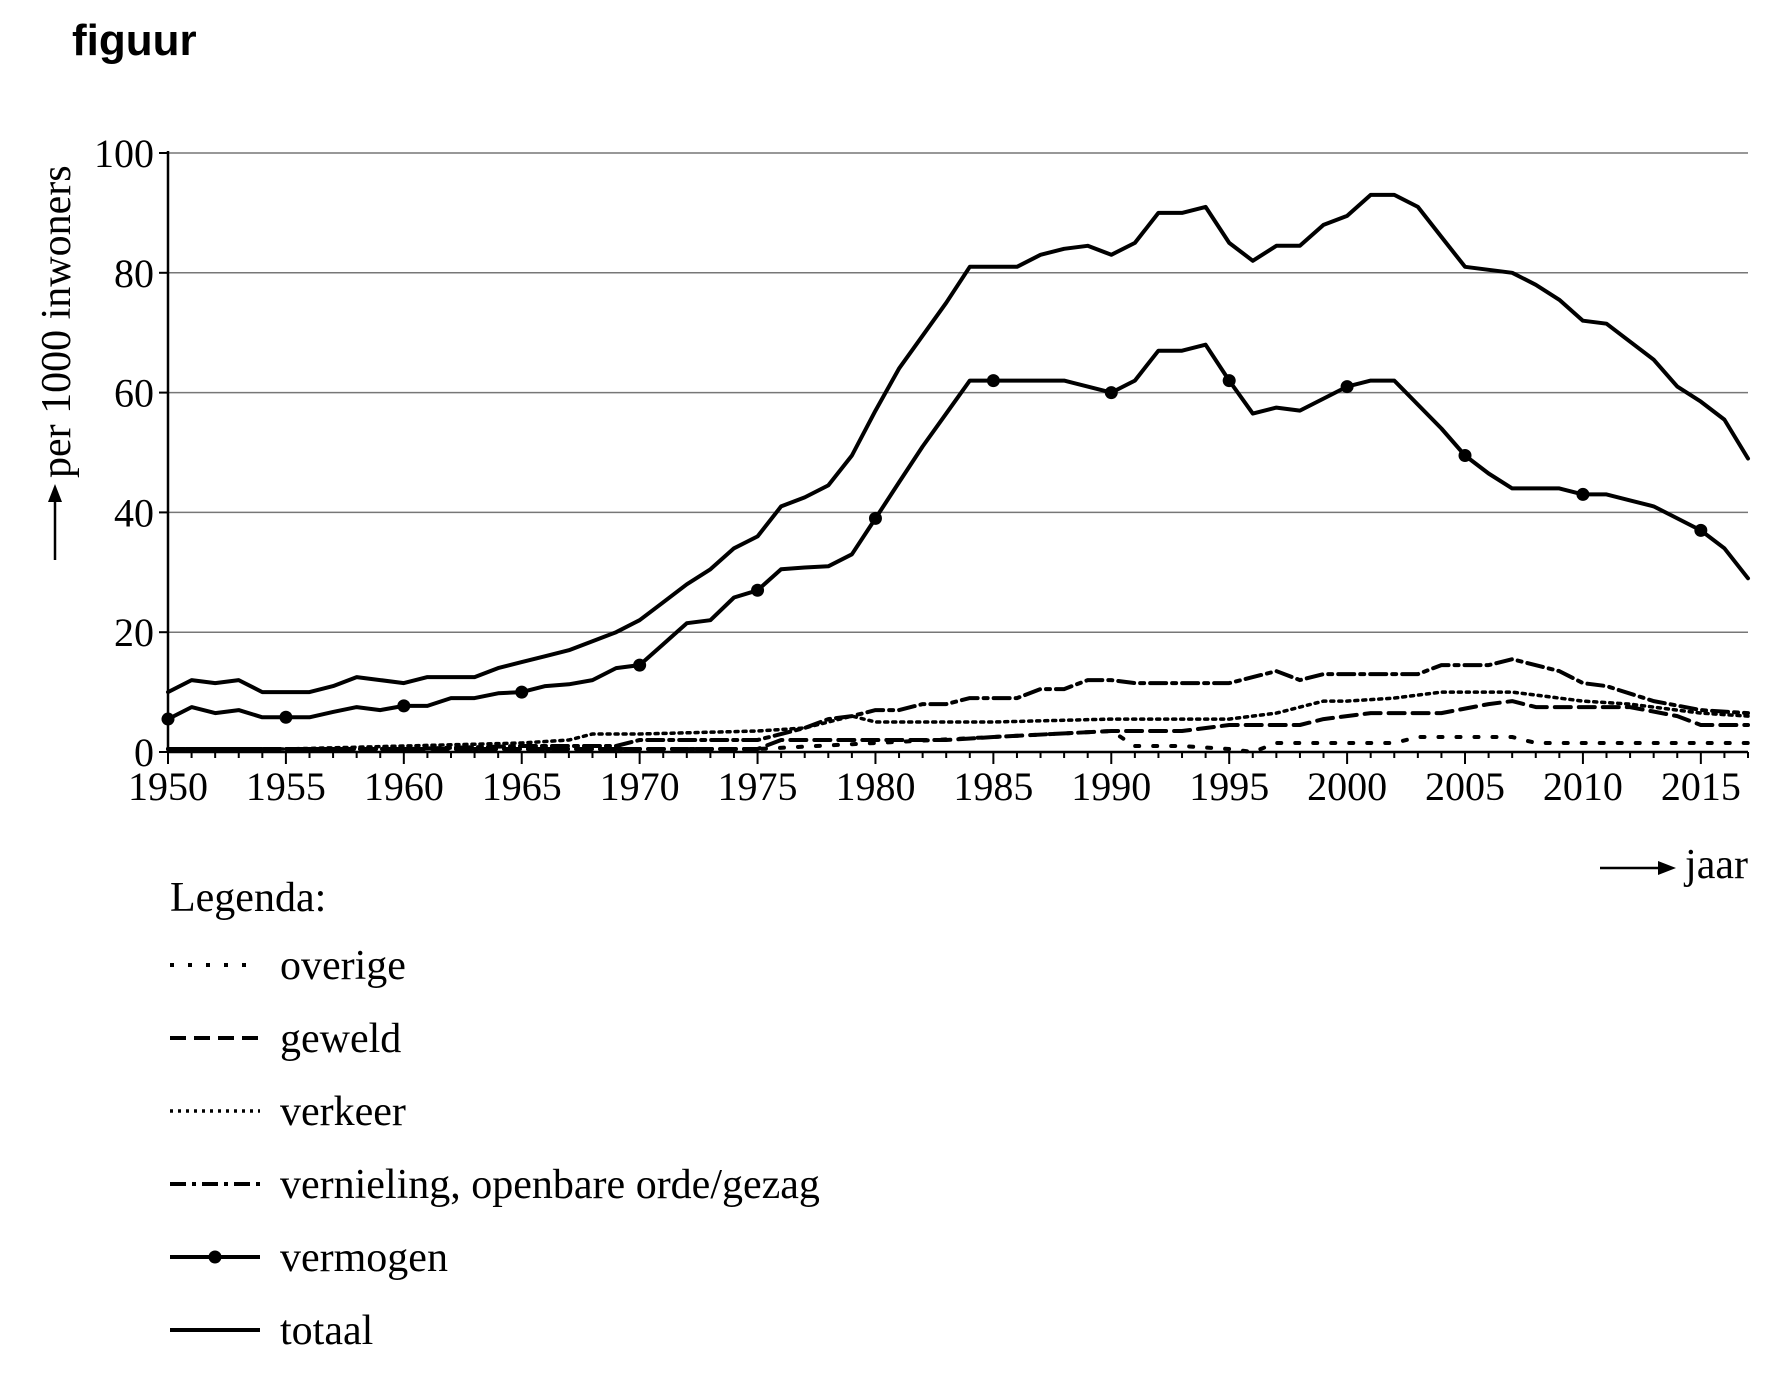  I want to click on x-tick-label: 1995, so click(1229, 786).